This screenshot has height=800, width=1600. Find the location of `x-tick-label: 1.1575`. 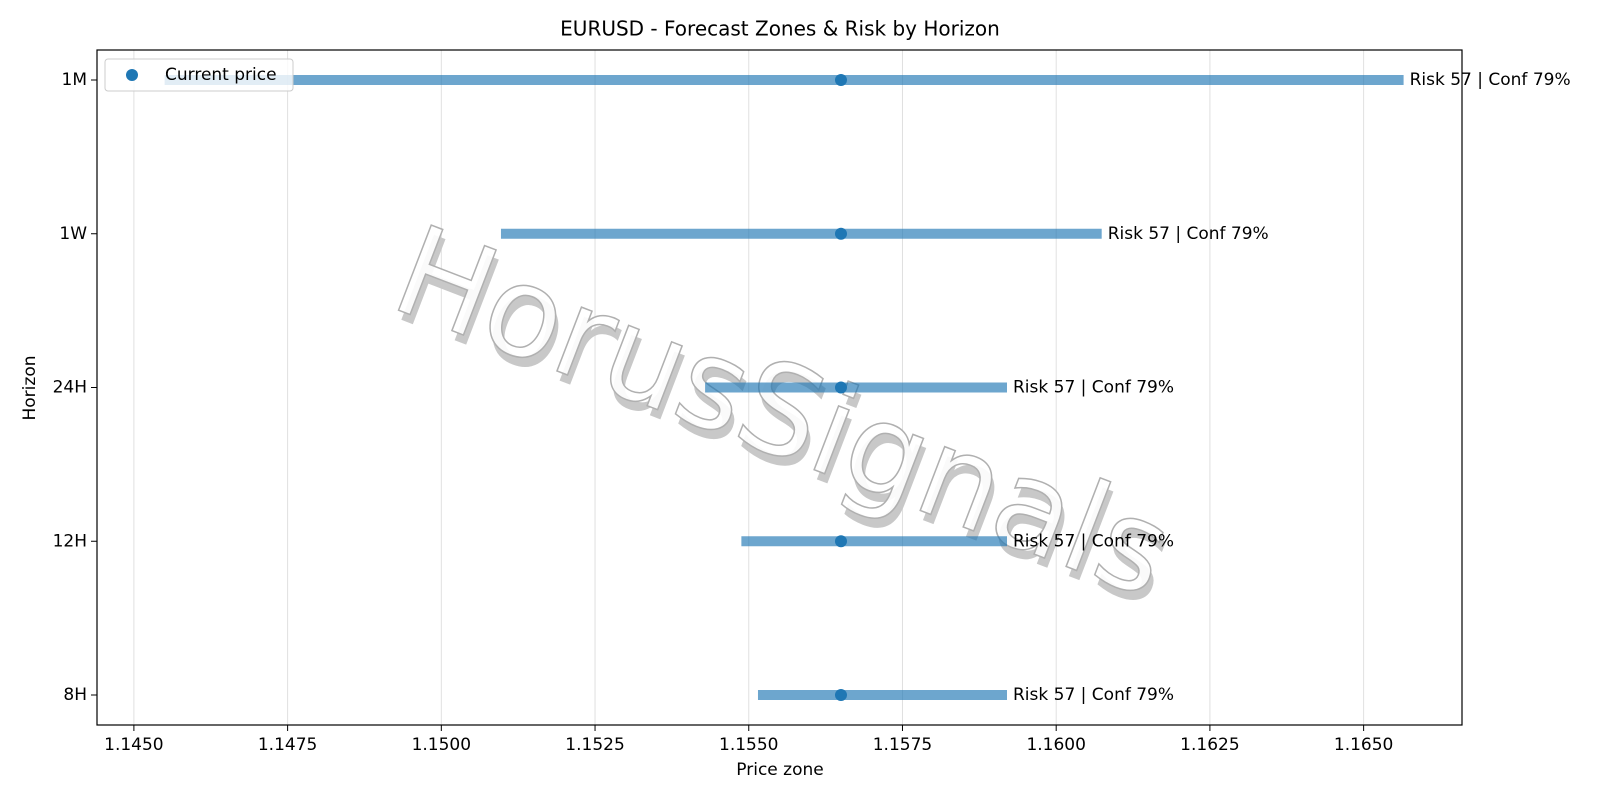

x-tick-label: 1.1575 is located at coordinates (902, 745).